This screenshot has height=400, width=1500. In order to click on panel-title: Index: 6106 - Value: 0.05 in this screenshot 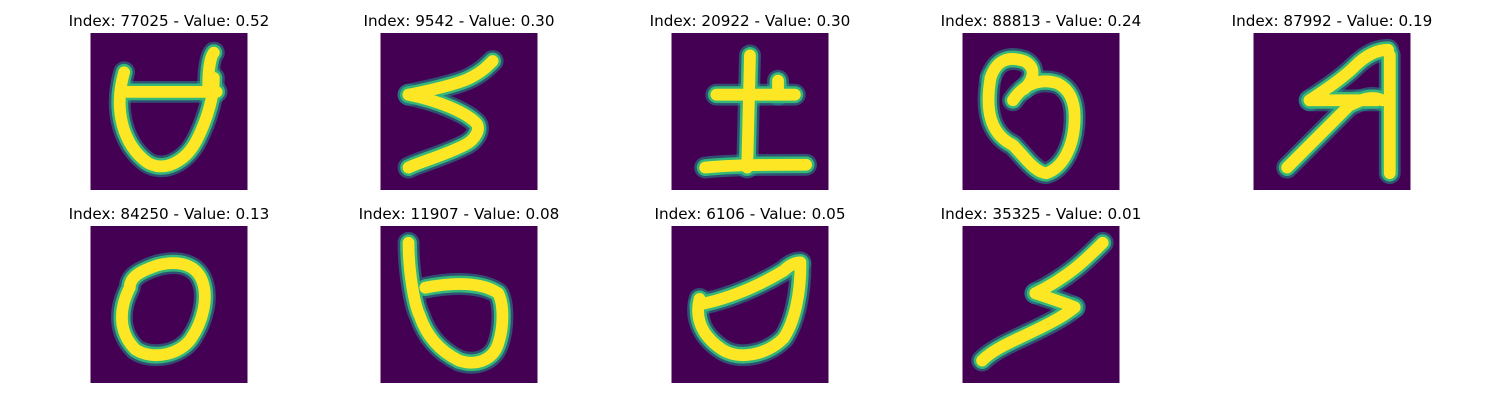, I will do `click(750, 214)`.